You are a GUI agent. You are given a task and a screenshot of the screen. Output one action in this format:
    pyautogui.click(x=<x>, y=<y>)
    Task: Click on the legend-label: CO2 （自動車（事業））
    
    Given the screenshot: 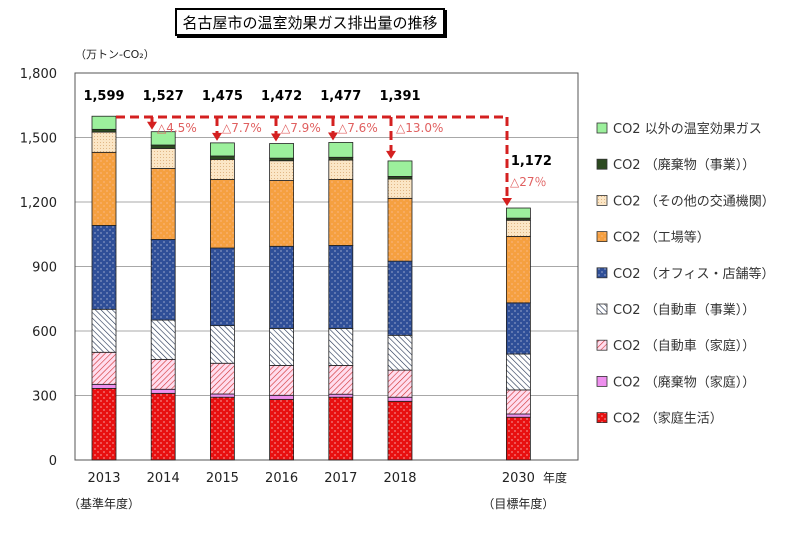 What is the action you would take?
    pyautogui.click(x=684, y=310)
    